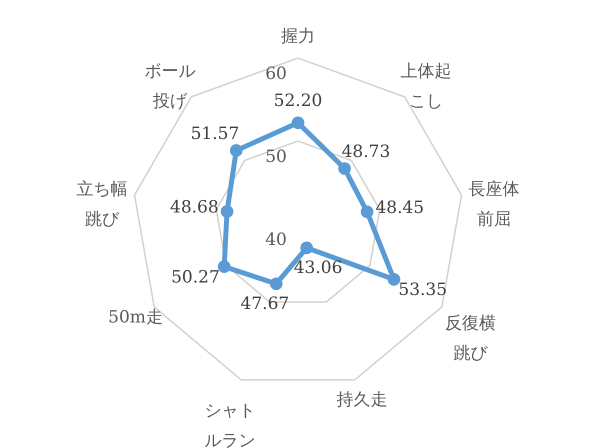 This screenshot has width=596, height=448. I want to click on spoke-label: 上体起こし, so click(426, 86).